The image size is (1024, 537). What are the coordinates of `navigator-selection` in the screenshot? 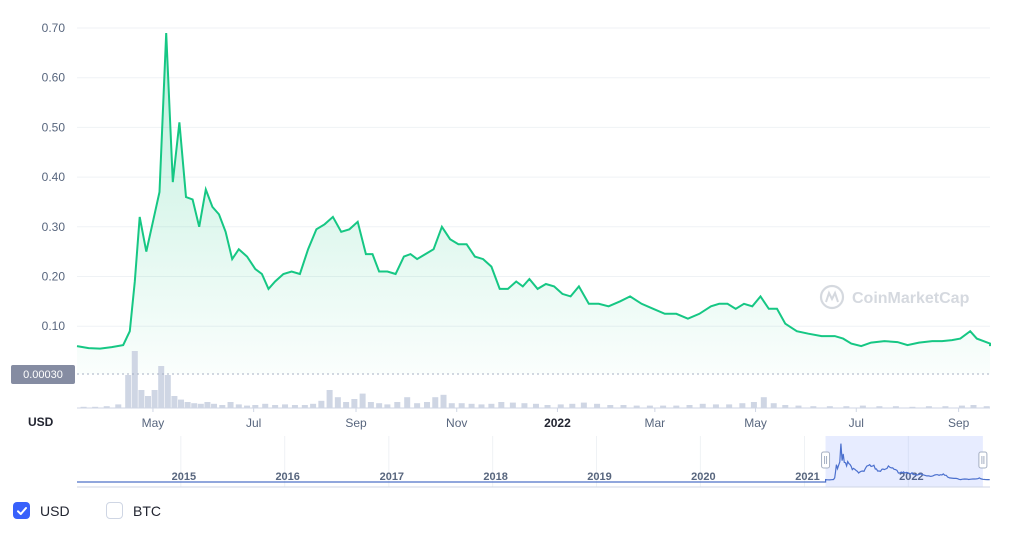 It's located at (904, 461).